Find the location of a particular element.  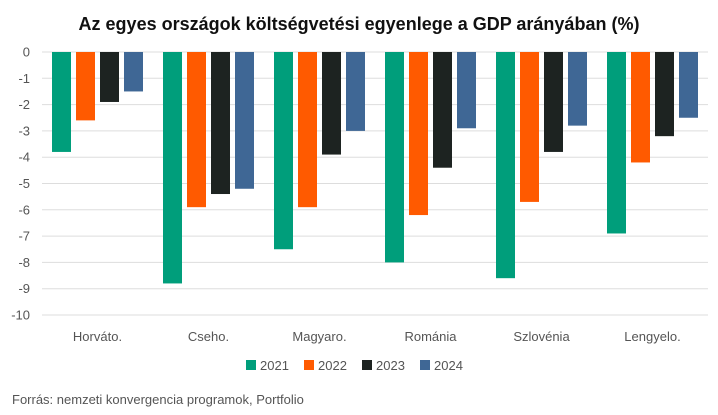

y-axis-ticks: 0 -1 -2 -3 -4 -5 -6 -7 -8 -9 -10 is located at coordinates (20, 184).